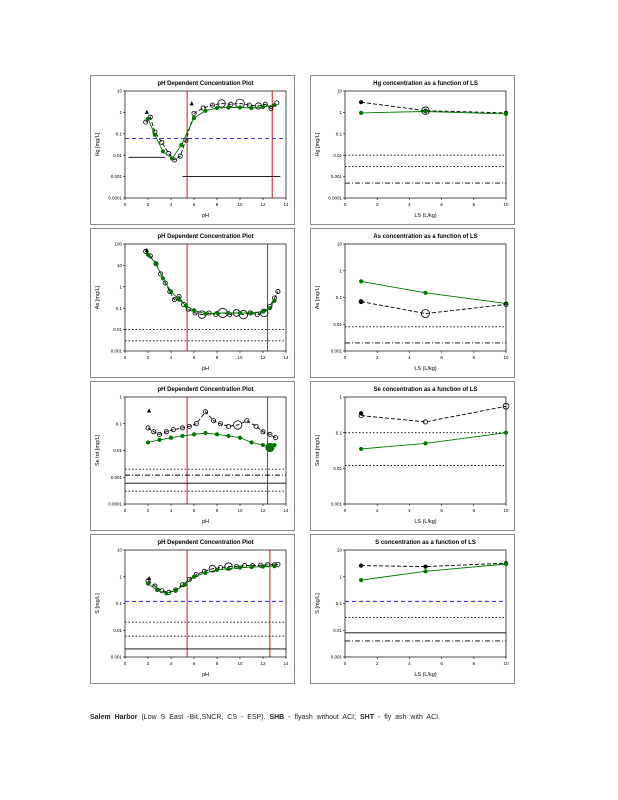 The image size is (618, 800). Describe the element at coordinates (318, 297) in the screenshot. I see `y-axis-label: As [mg/L]` at that location.